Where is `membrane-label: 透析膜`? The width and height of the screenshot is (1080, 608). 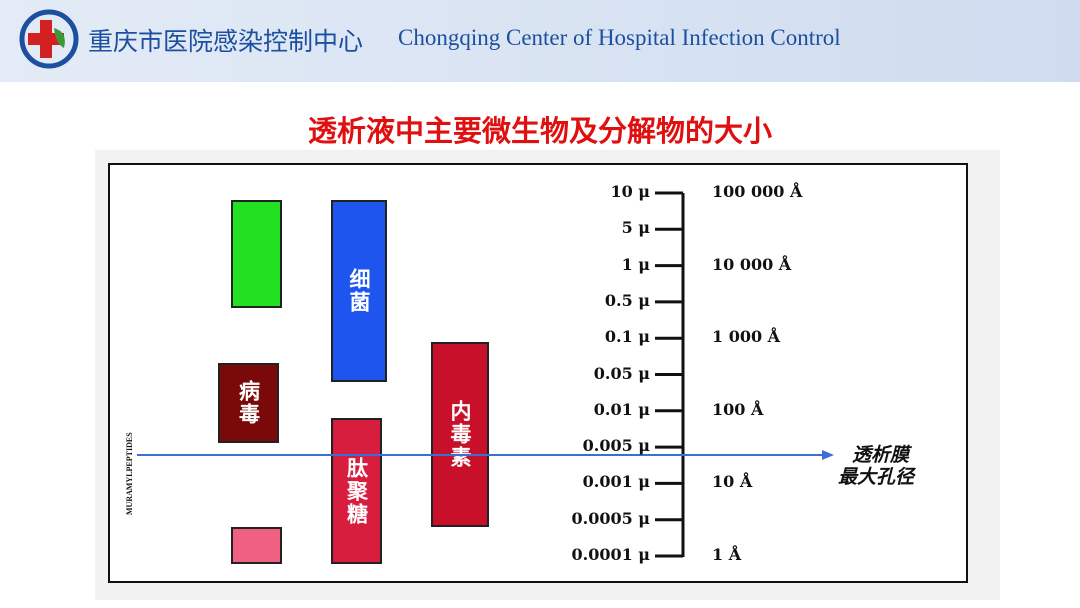 membrane-label: 透析膜 is located at coordinates (881, 455).